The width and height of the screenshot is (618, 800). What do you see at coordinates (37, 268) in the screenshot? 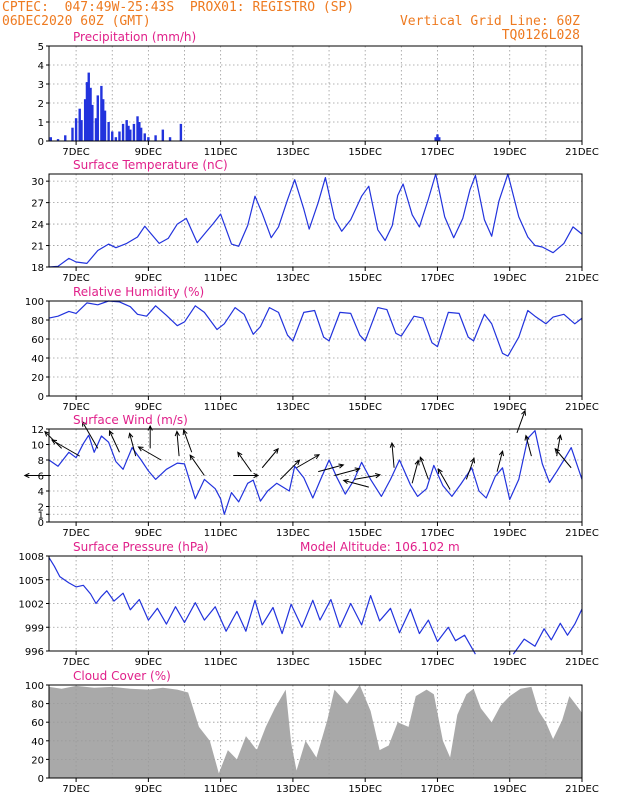
I see `y-tick-label: 18` at bounding box center [37, 268].